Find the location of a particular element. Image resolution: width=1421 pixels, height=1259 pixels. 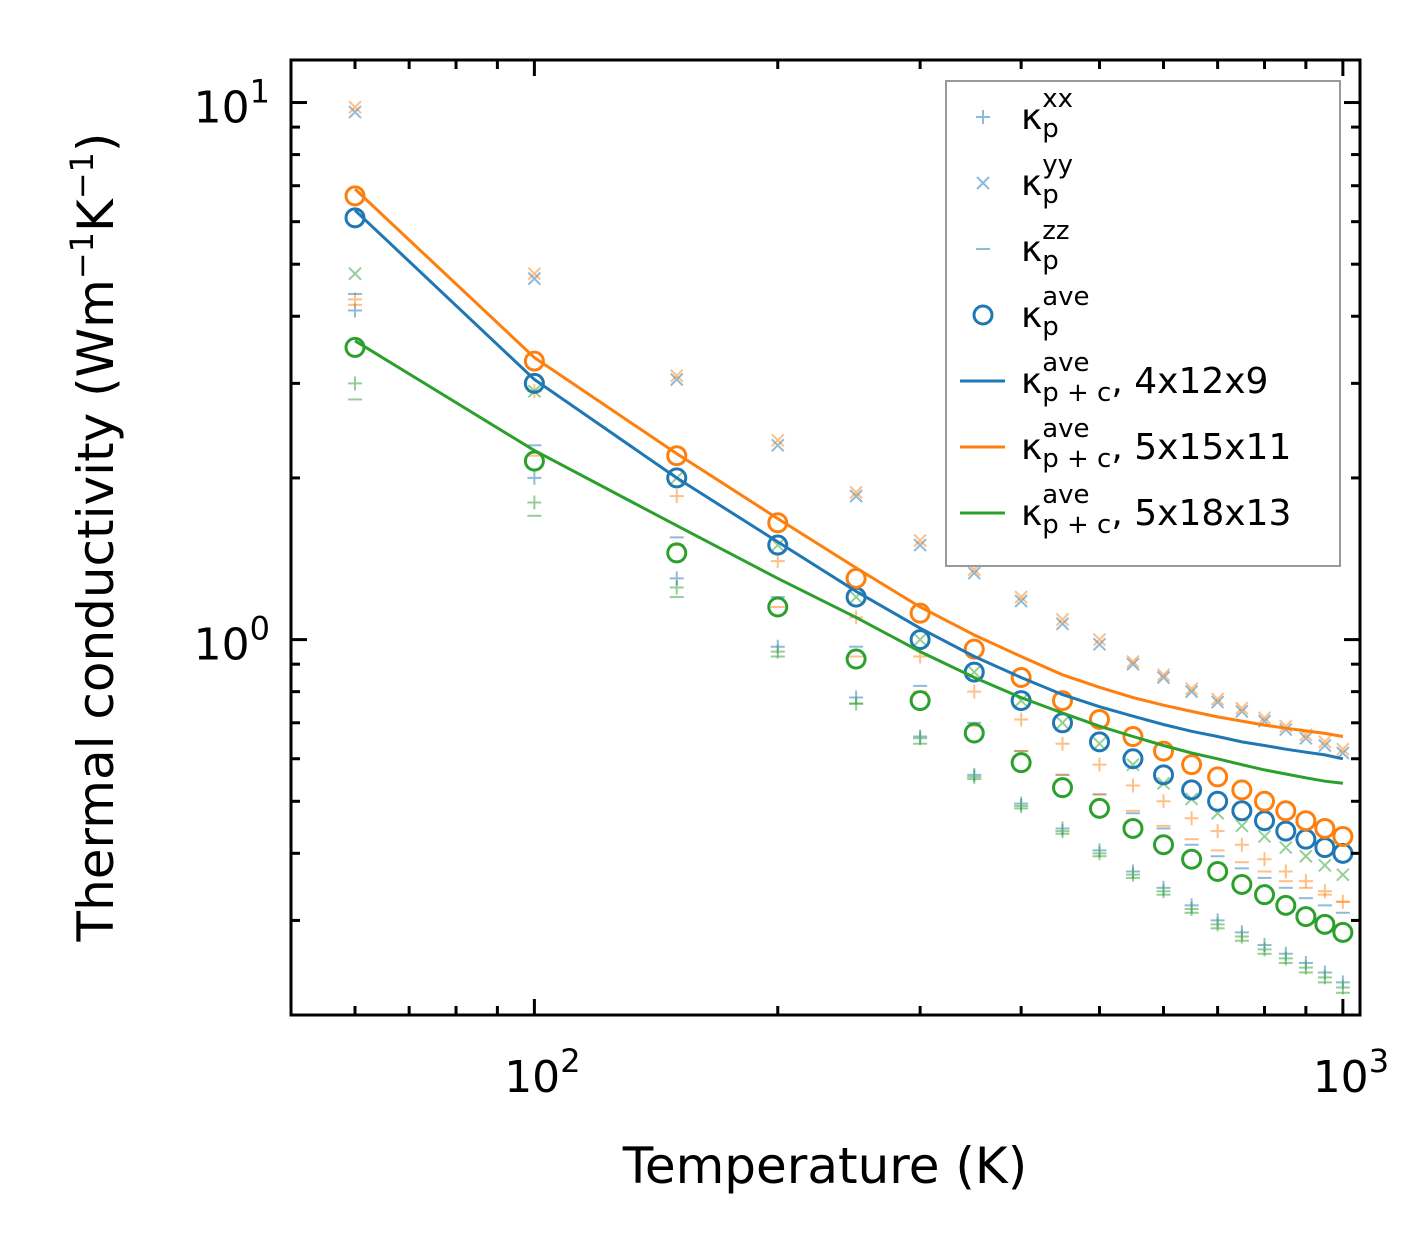

legend-label: κave p is located at coordinates (1055, 312).